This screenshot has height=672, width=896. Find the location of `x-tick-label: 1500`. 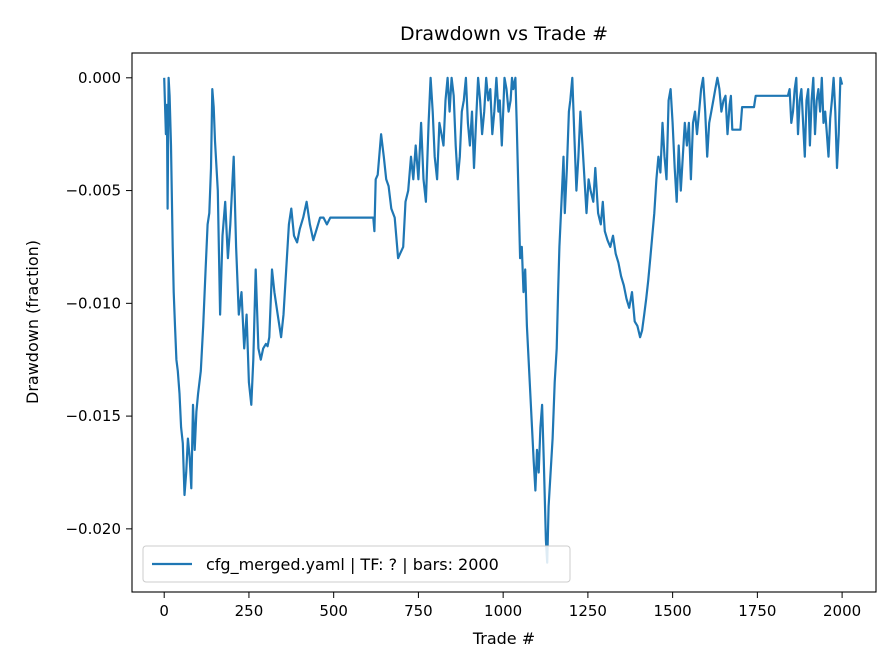

x-tick-label: 1500 is located at coordinates (673, 611).